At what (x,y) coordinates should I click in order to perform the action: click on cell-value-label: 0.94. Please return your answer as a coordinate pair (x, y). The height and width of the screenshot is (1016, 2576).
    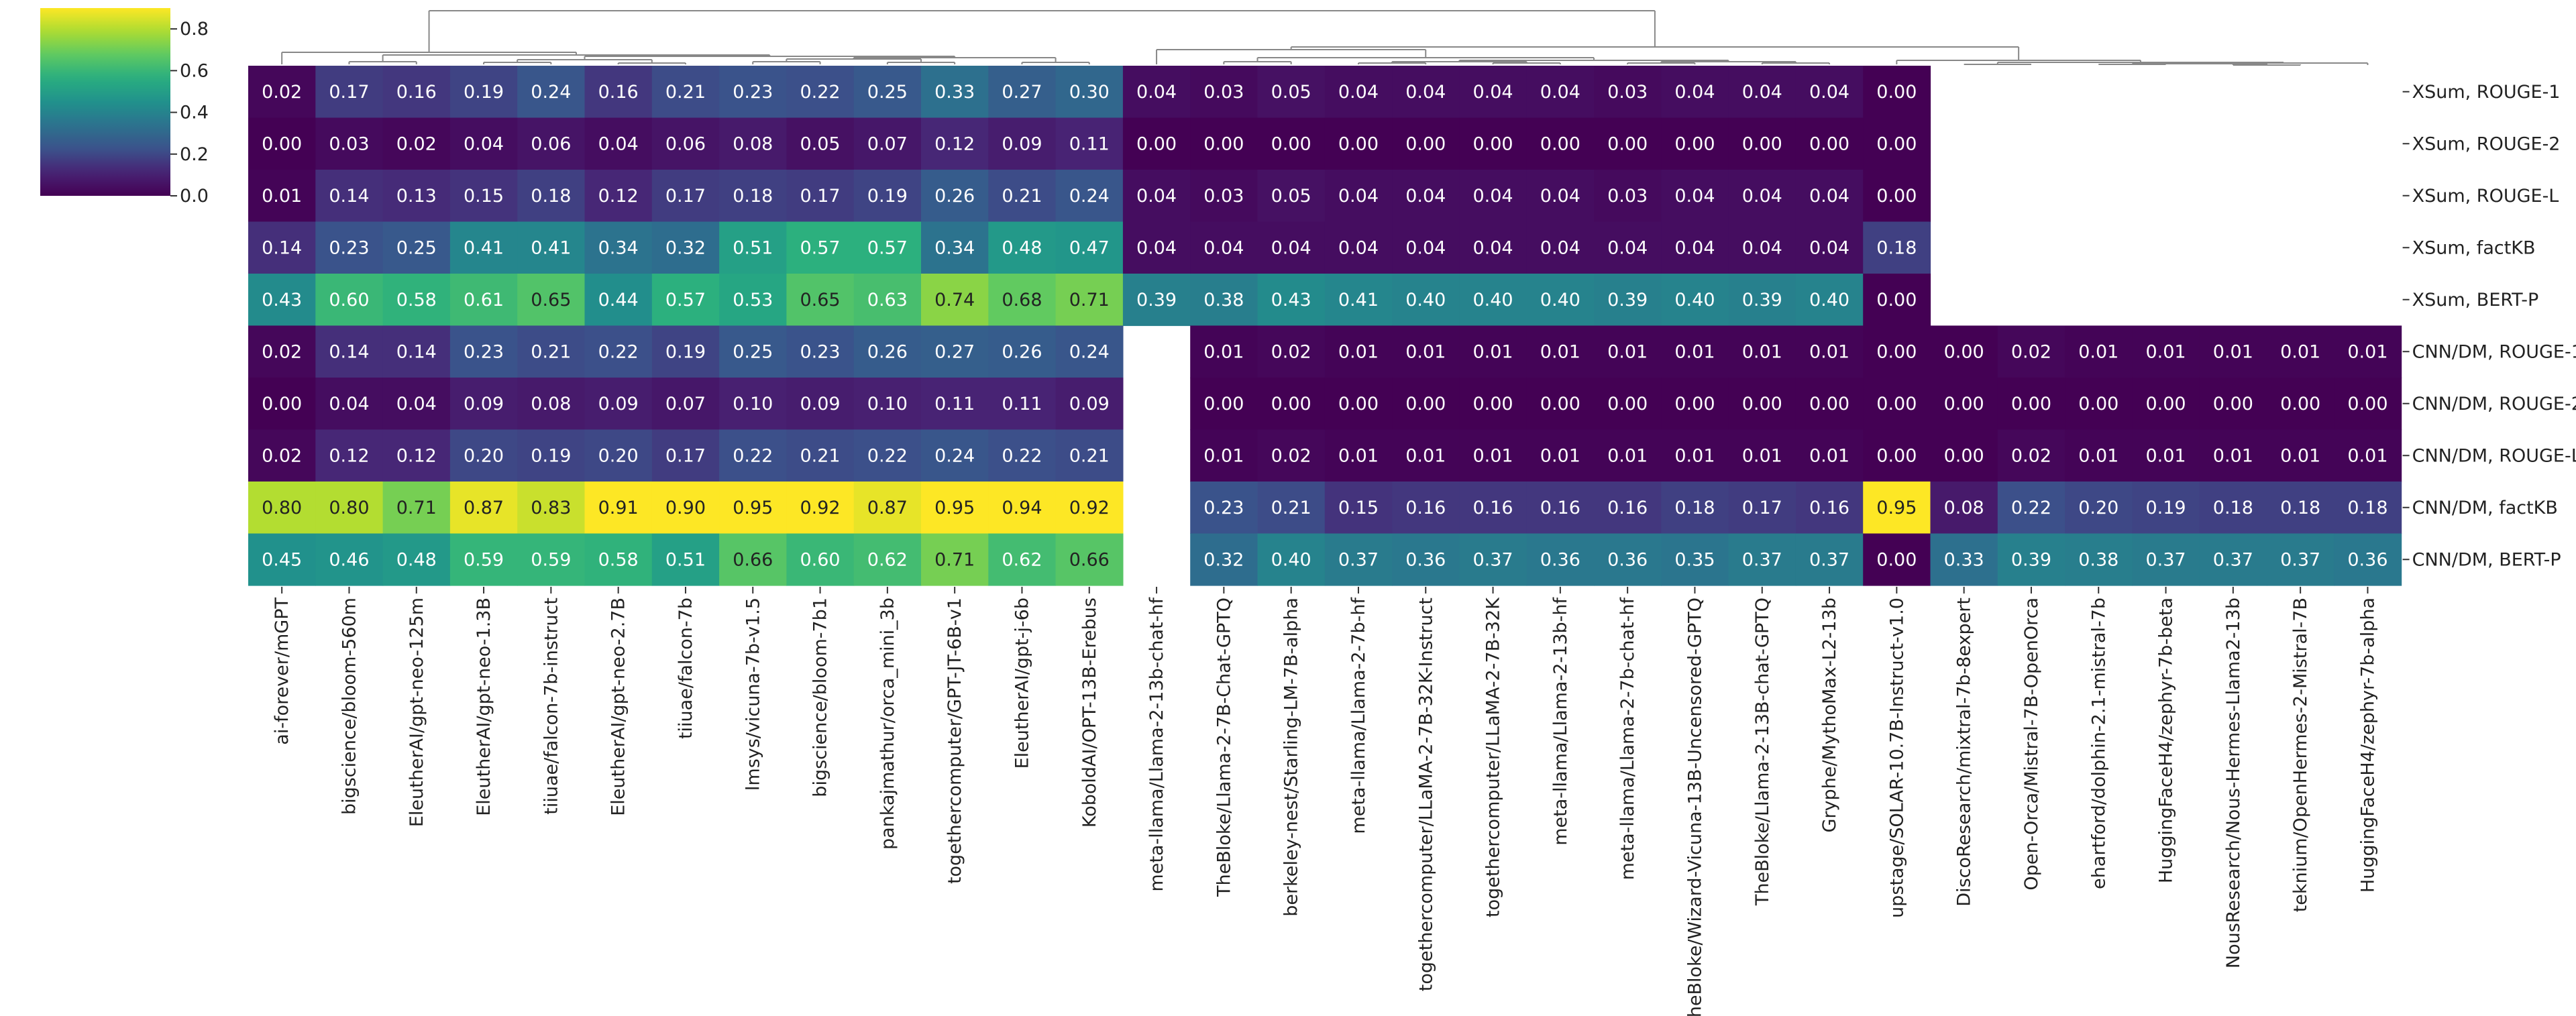
    Looking at the image, I should click on (1022, 508).